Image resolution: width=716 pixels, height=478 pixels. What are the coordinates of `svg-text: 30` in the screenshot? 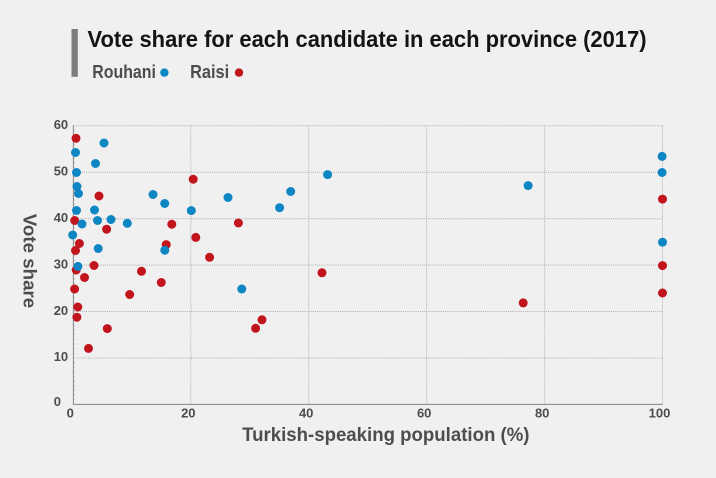 It's located at (61, 263).